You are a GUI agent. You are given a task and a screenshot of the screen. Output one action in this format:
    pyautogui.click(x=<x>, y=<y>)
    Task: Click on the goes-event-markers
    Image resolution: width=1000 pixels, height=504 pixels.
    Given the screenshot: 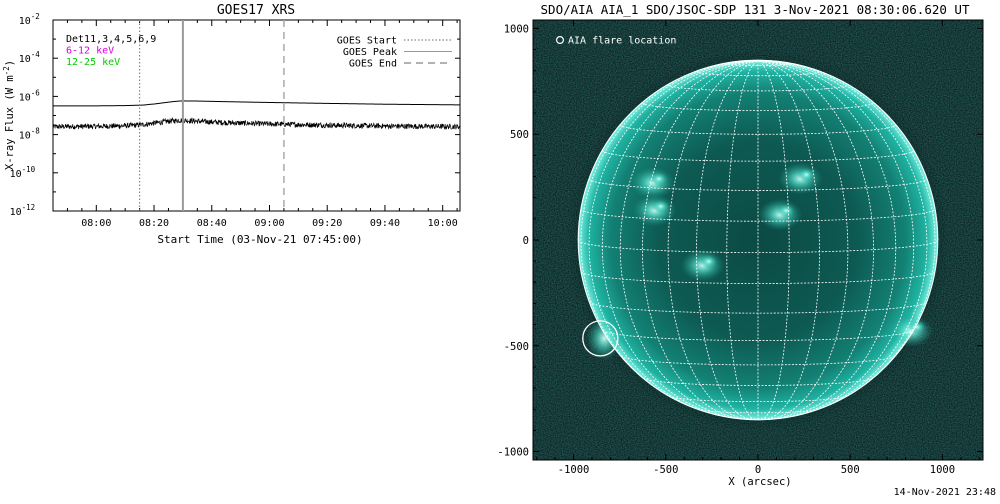 What is the action you would take?
    pyautogui.click(x=212, y=115)
    